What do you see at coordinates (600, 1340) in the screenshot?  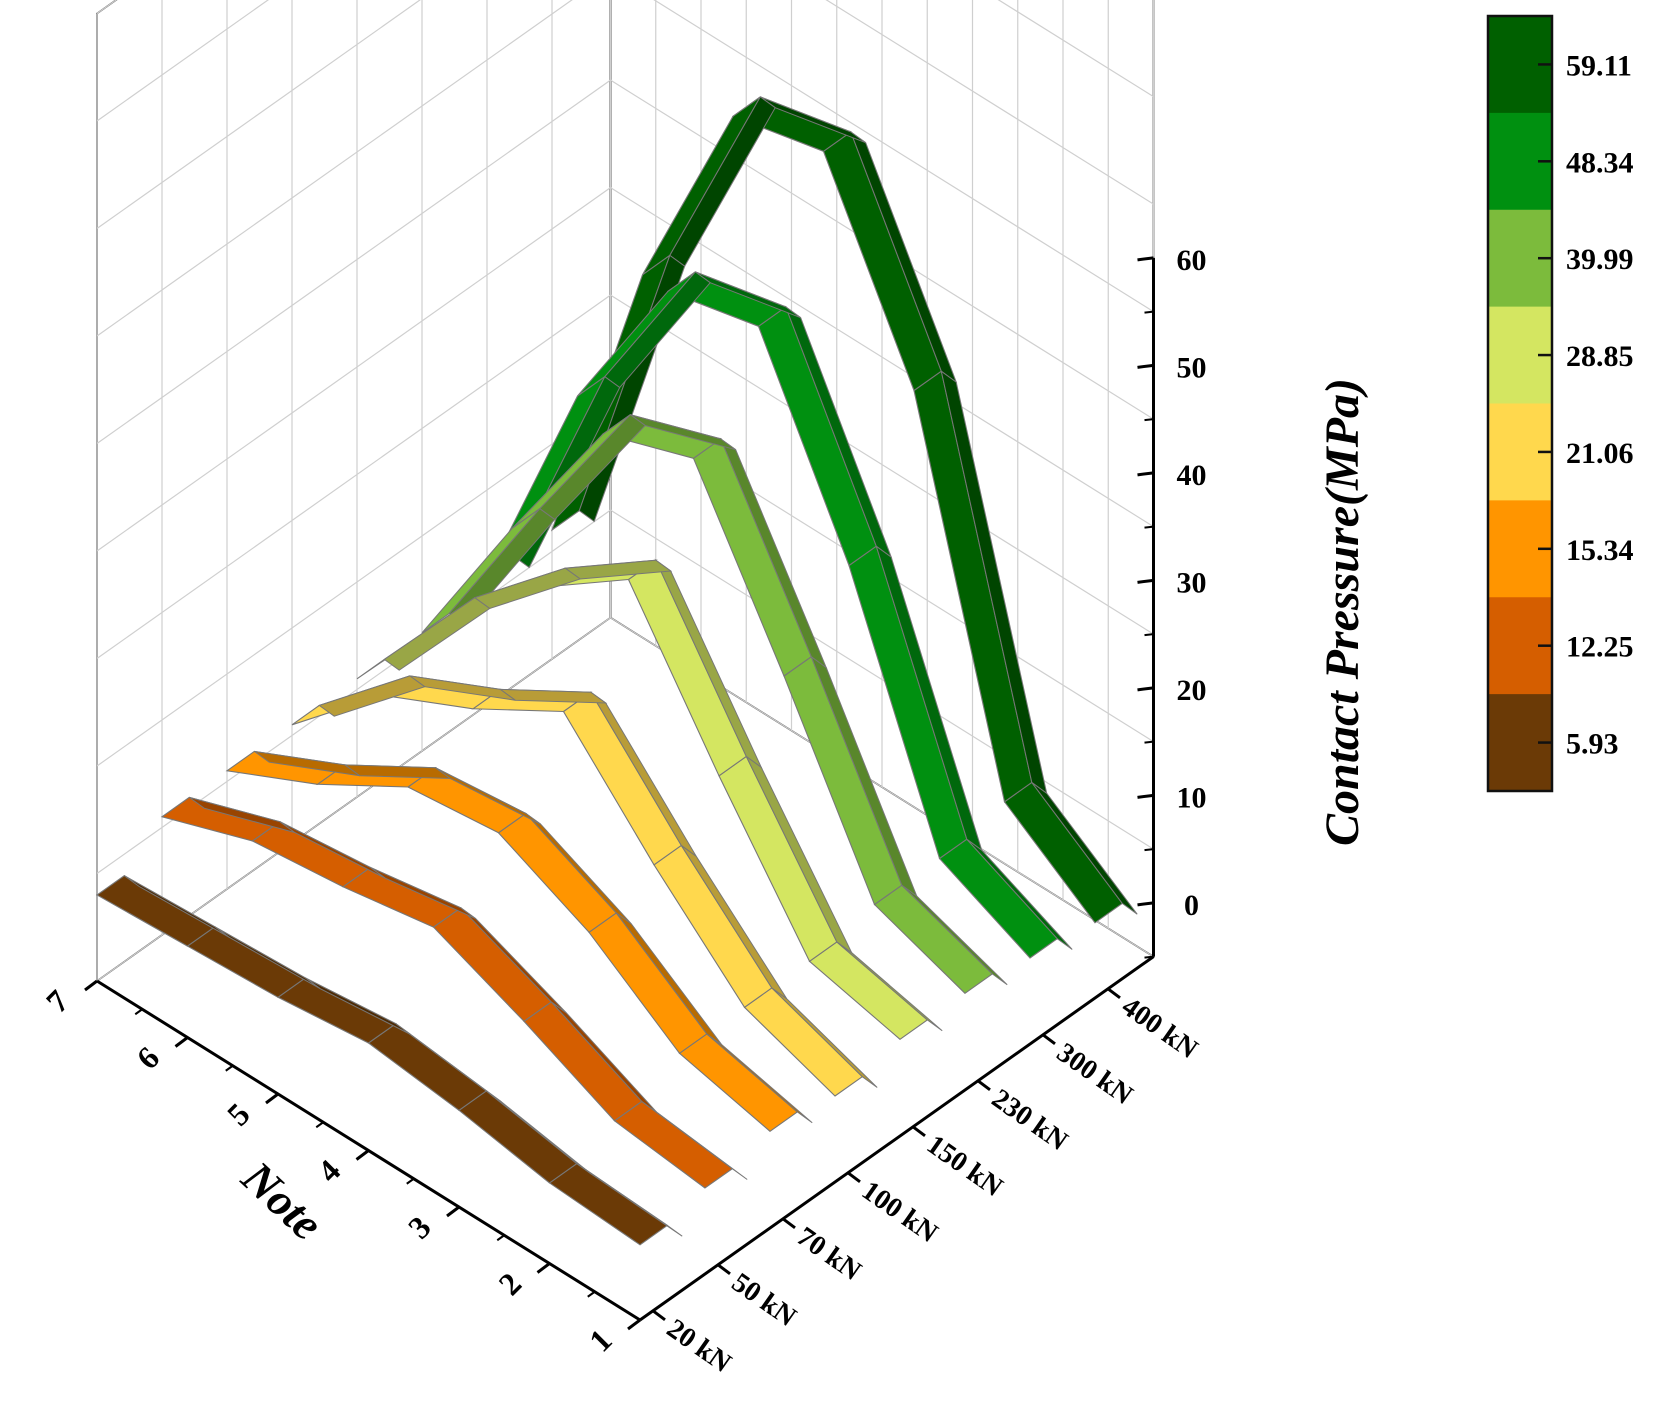 I see `x-tick-label: 1` at bounding box center [600, 1340].